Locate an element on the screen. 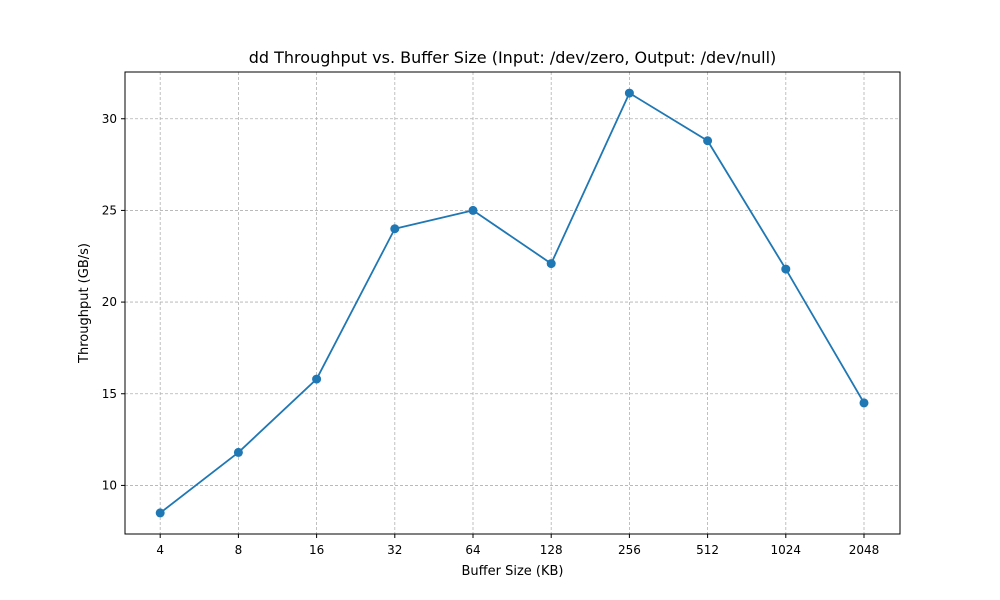  y-tick-label: 10 is located at coordinates (109, 485).